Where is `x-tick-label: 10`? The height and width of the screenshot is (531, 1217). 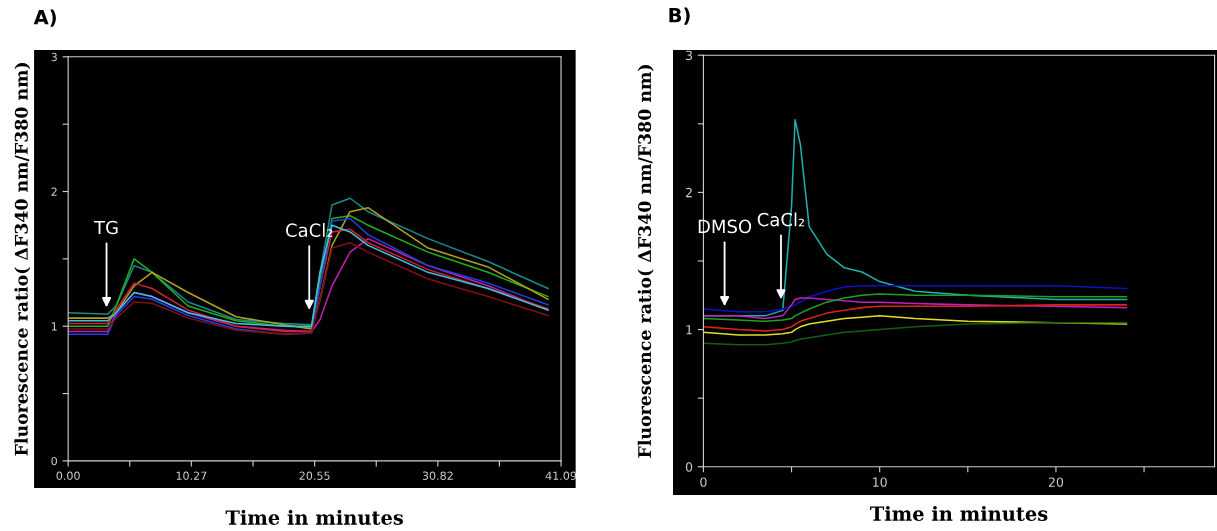 x-tick-label: 10 is located at coordinates (880, 482).